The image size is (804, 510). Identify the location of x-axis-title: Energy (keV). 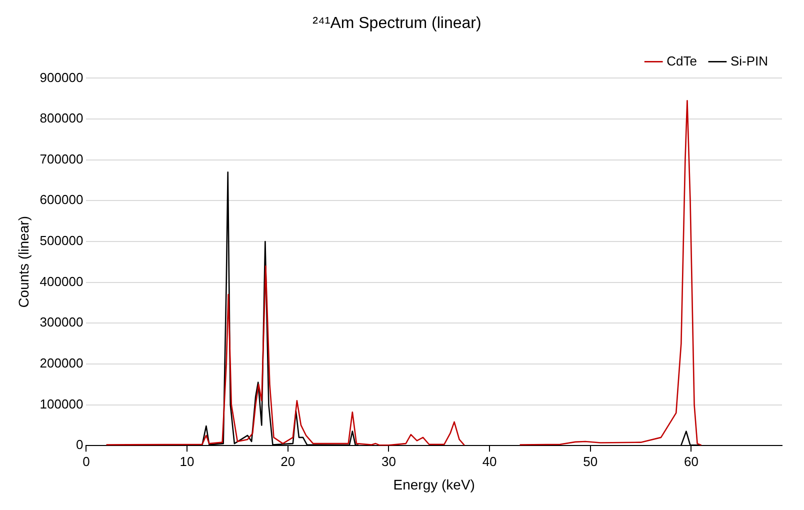
(434, 484).